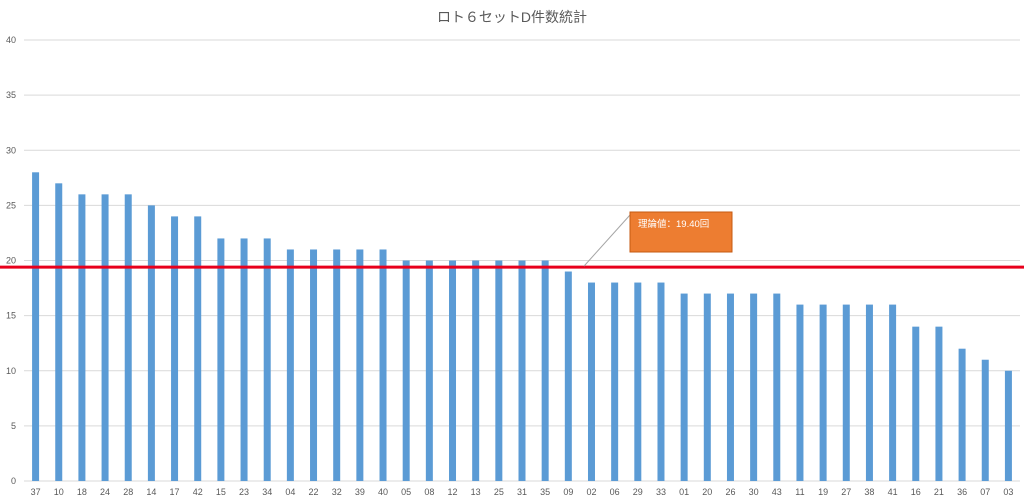 This screenshot has width=1024, height=503. Describe the element at coordinates (846, 492) in the screenshot. I see `x-tick-label: 27` at that location.